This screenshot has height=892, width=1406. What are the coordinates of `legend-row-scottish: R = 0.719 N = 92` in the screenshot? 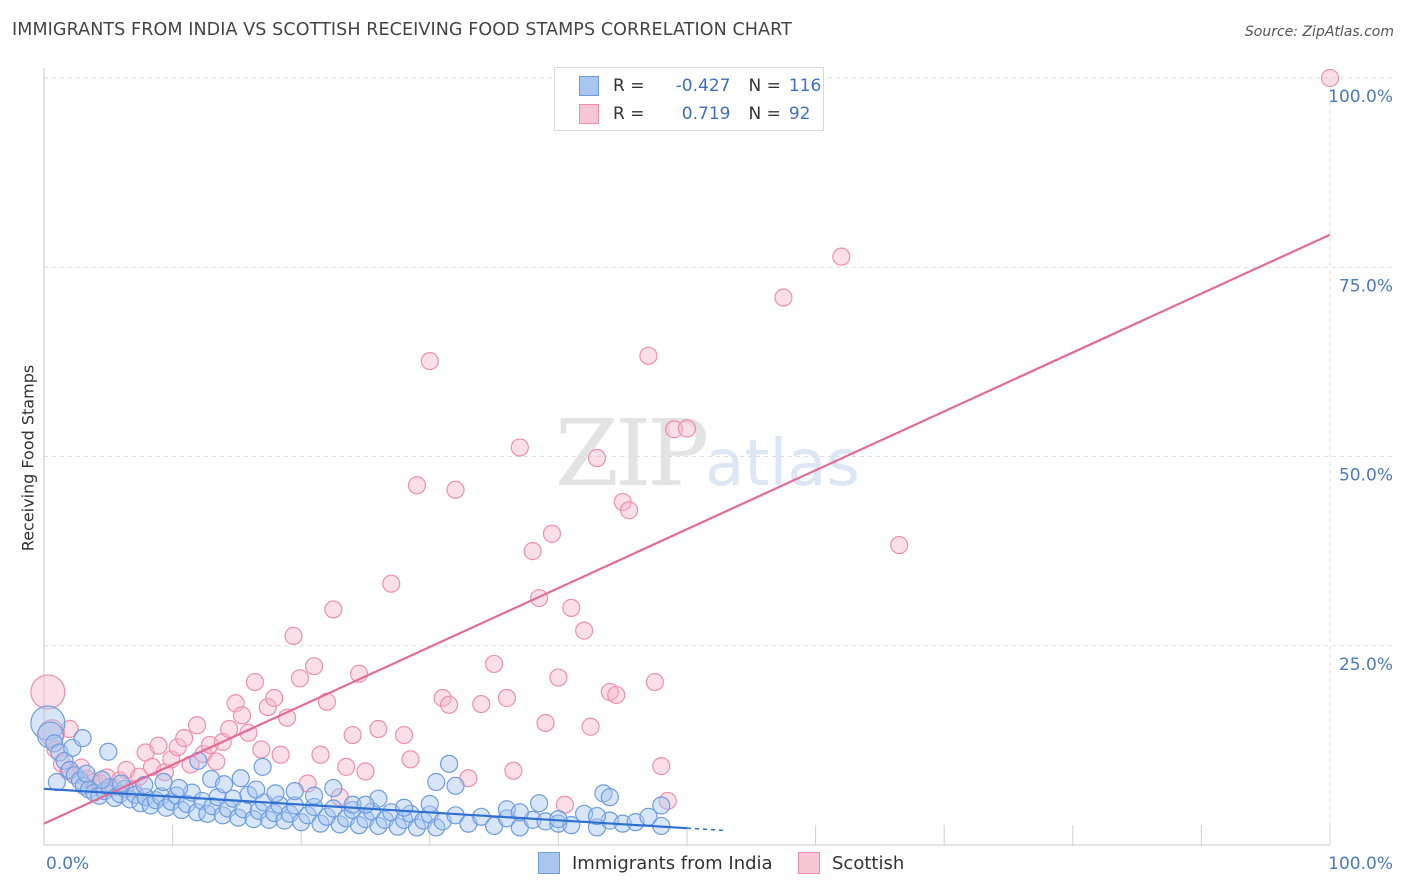 It's located at (694, 114).